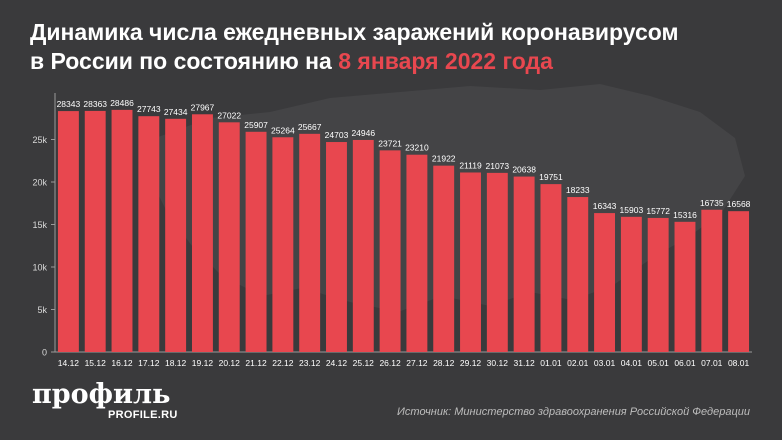  Describe the element at coordinates (444, 363) in the screenshot. I see `x-tick-label: 28.12` at that location.